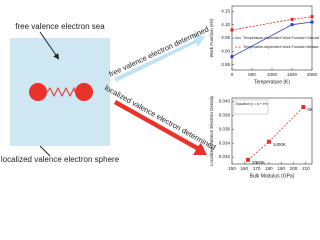  I want to click on x-tick-label: 200, so click(294, 168).